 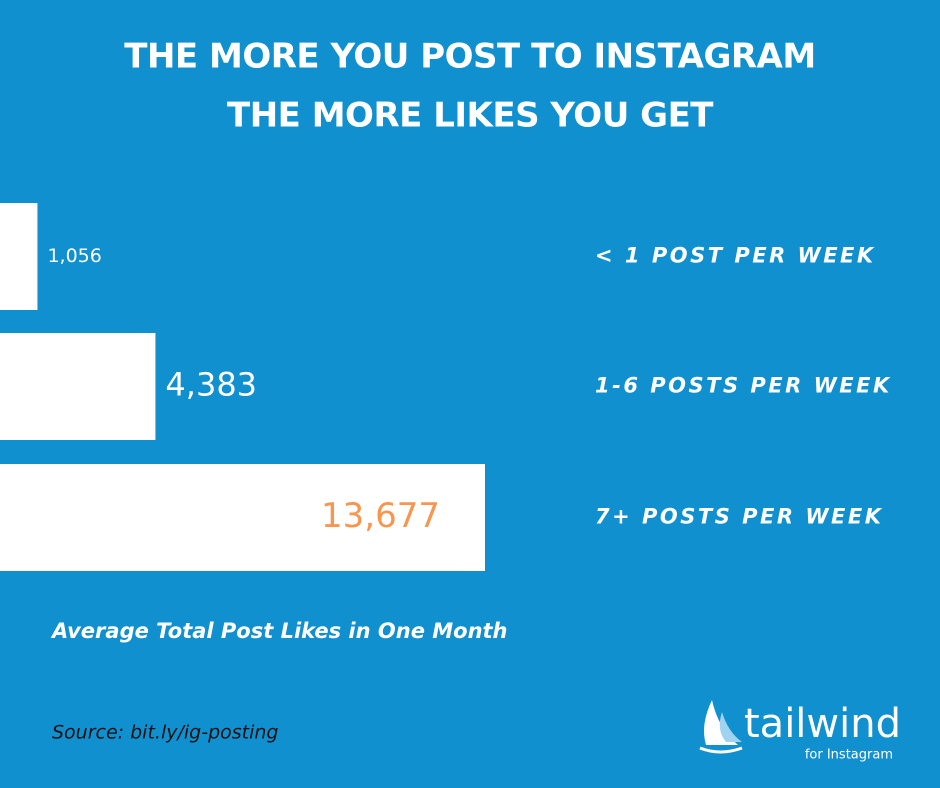 I want to click on logo-subtext: for Instagram, so click(x=849, y=755).